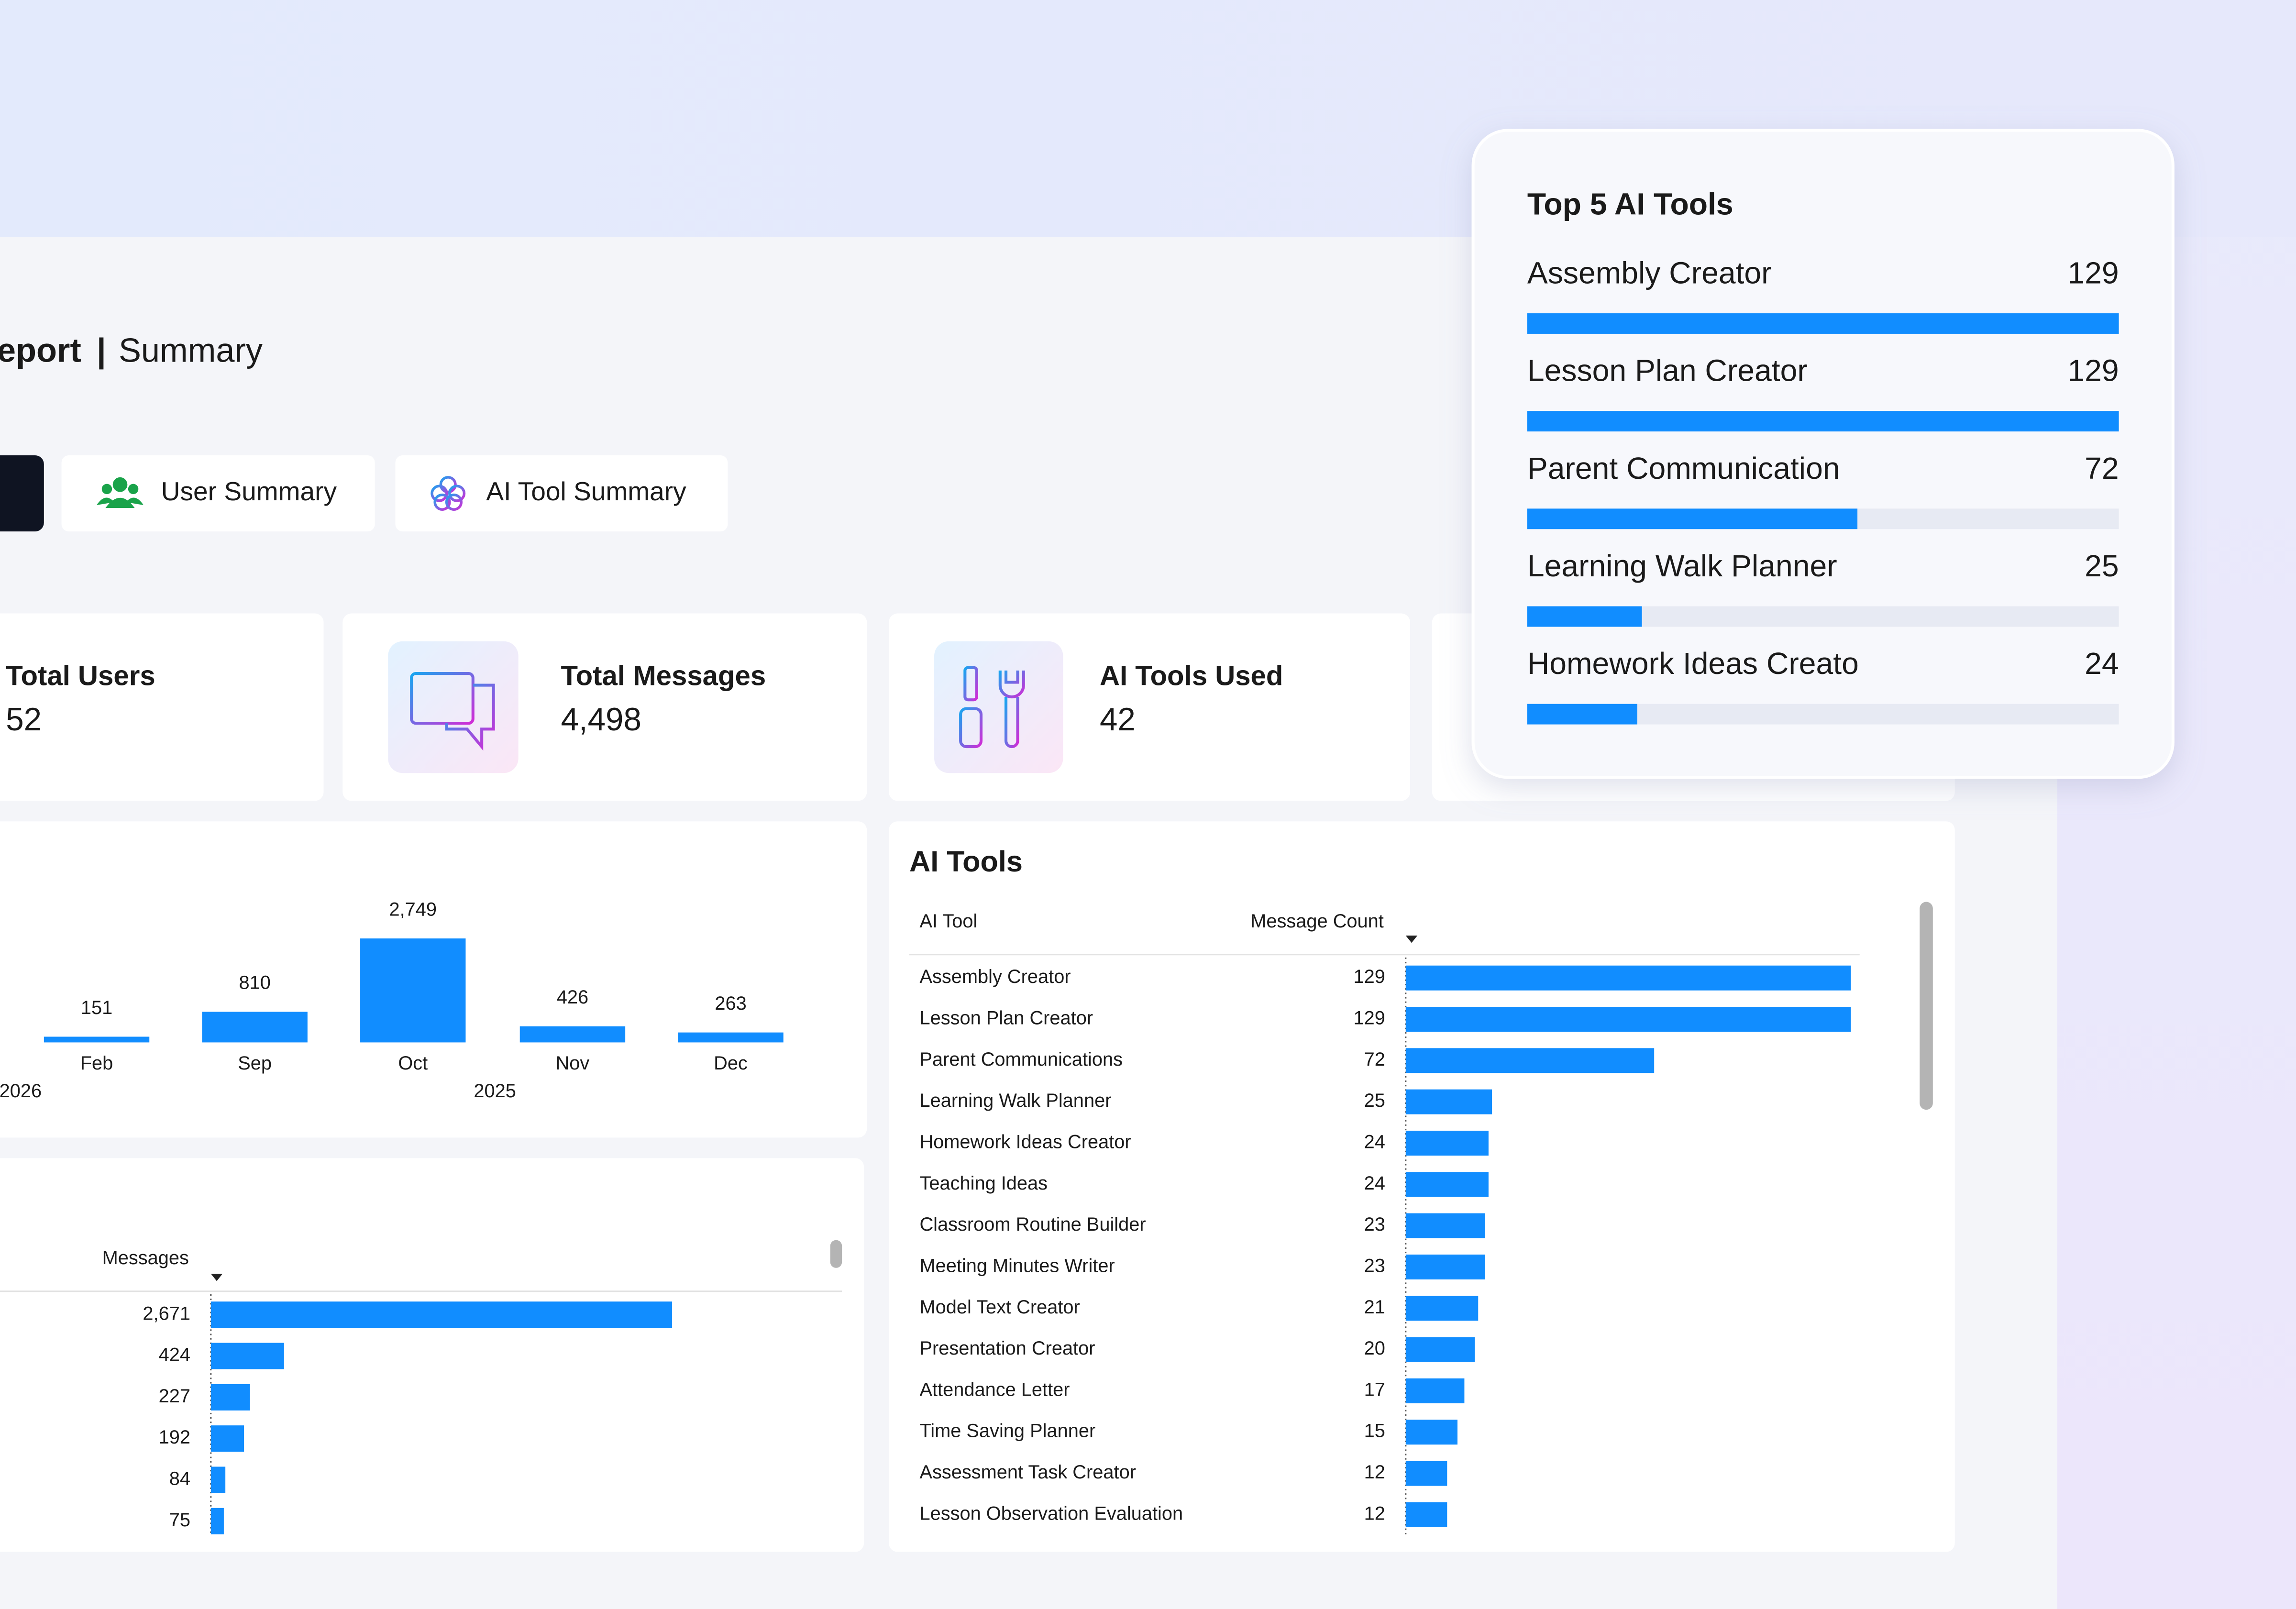  Describe the element at coordinates (984, 1183) in the screenshot. I see `tool-name: Teaching Ideas` at that location.